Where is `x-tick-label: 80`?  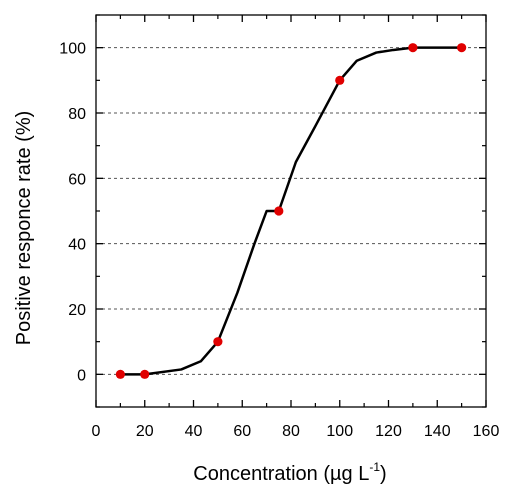 x-tick-label: 80 is located at coordinates (291, 431).